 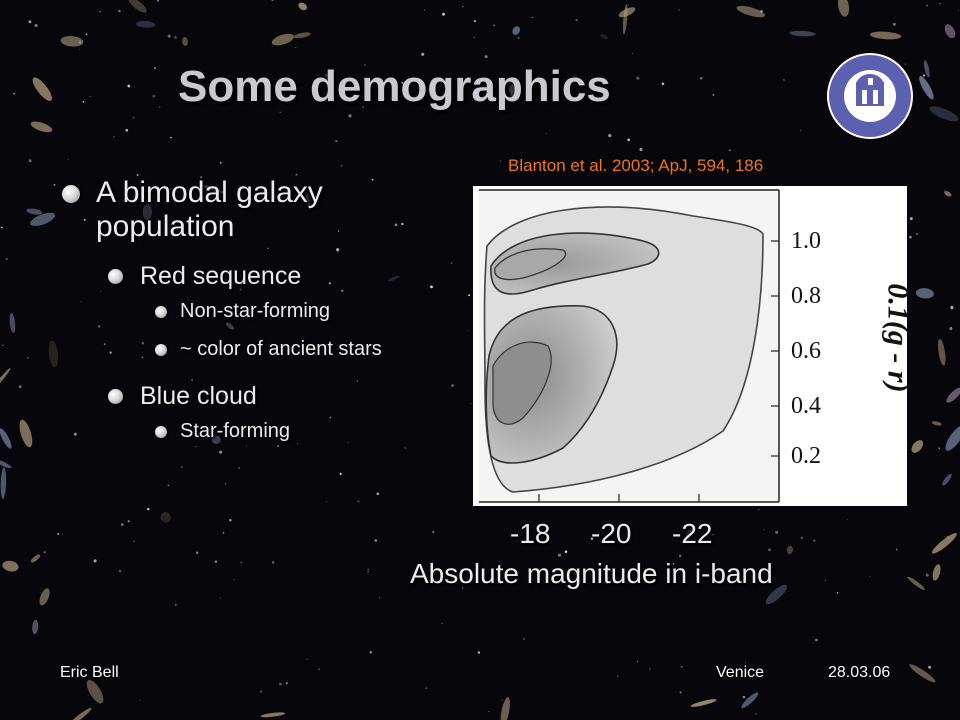 What do you see at coordinates (89, 672) in the screenshot?
I see `footer-author: Eric Bell` at bounding box center [89, 672].